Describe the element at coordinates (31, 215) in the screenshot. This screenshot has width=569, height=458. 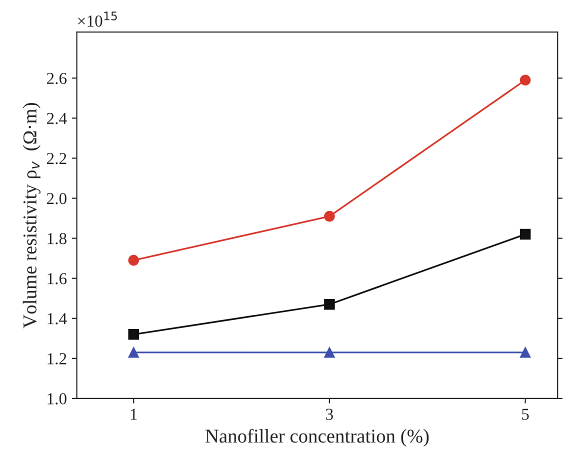
I see `y-axis-title: Volume resistivity ρ$_{v}$ (Ω·m)` at that location.